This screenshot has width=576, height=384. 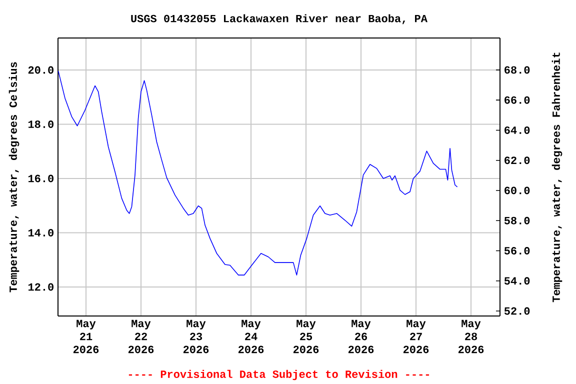 I want to click on y-tick-label: 14.0, so click(x=41, y=232).